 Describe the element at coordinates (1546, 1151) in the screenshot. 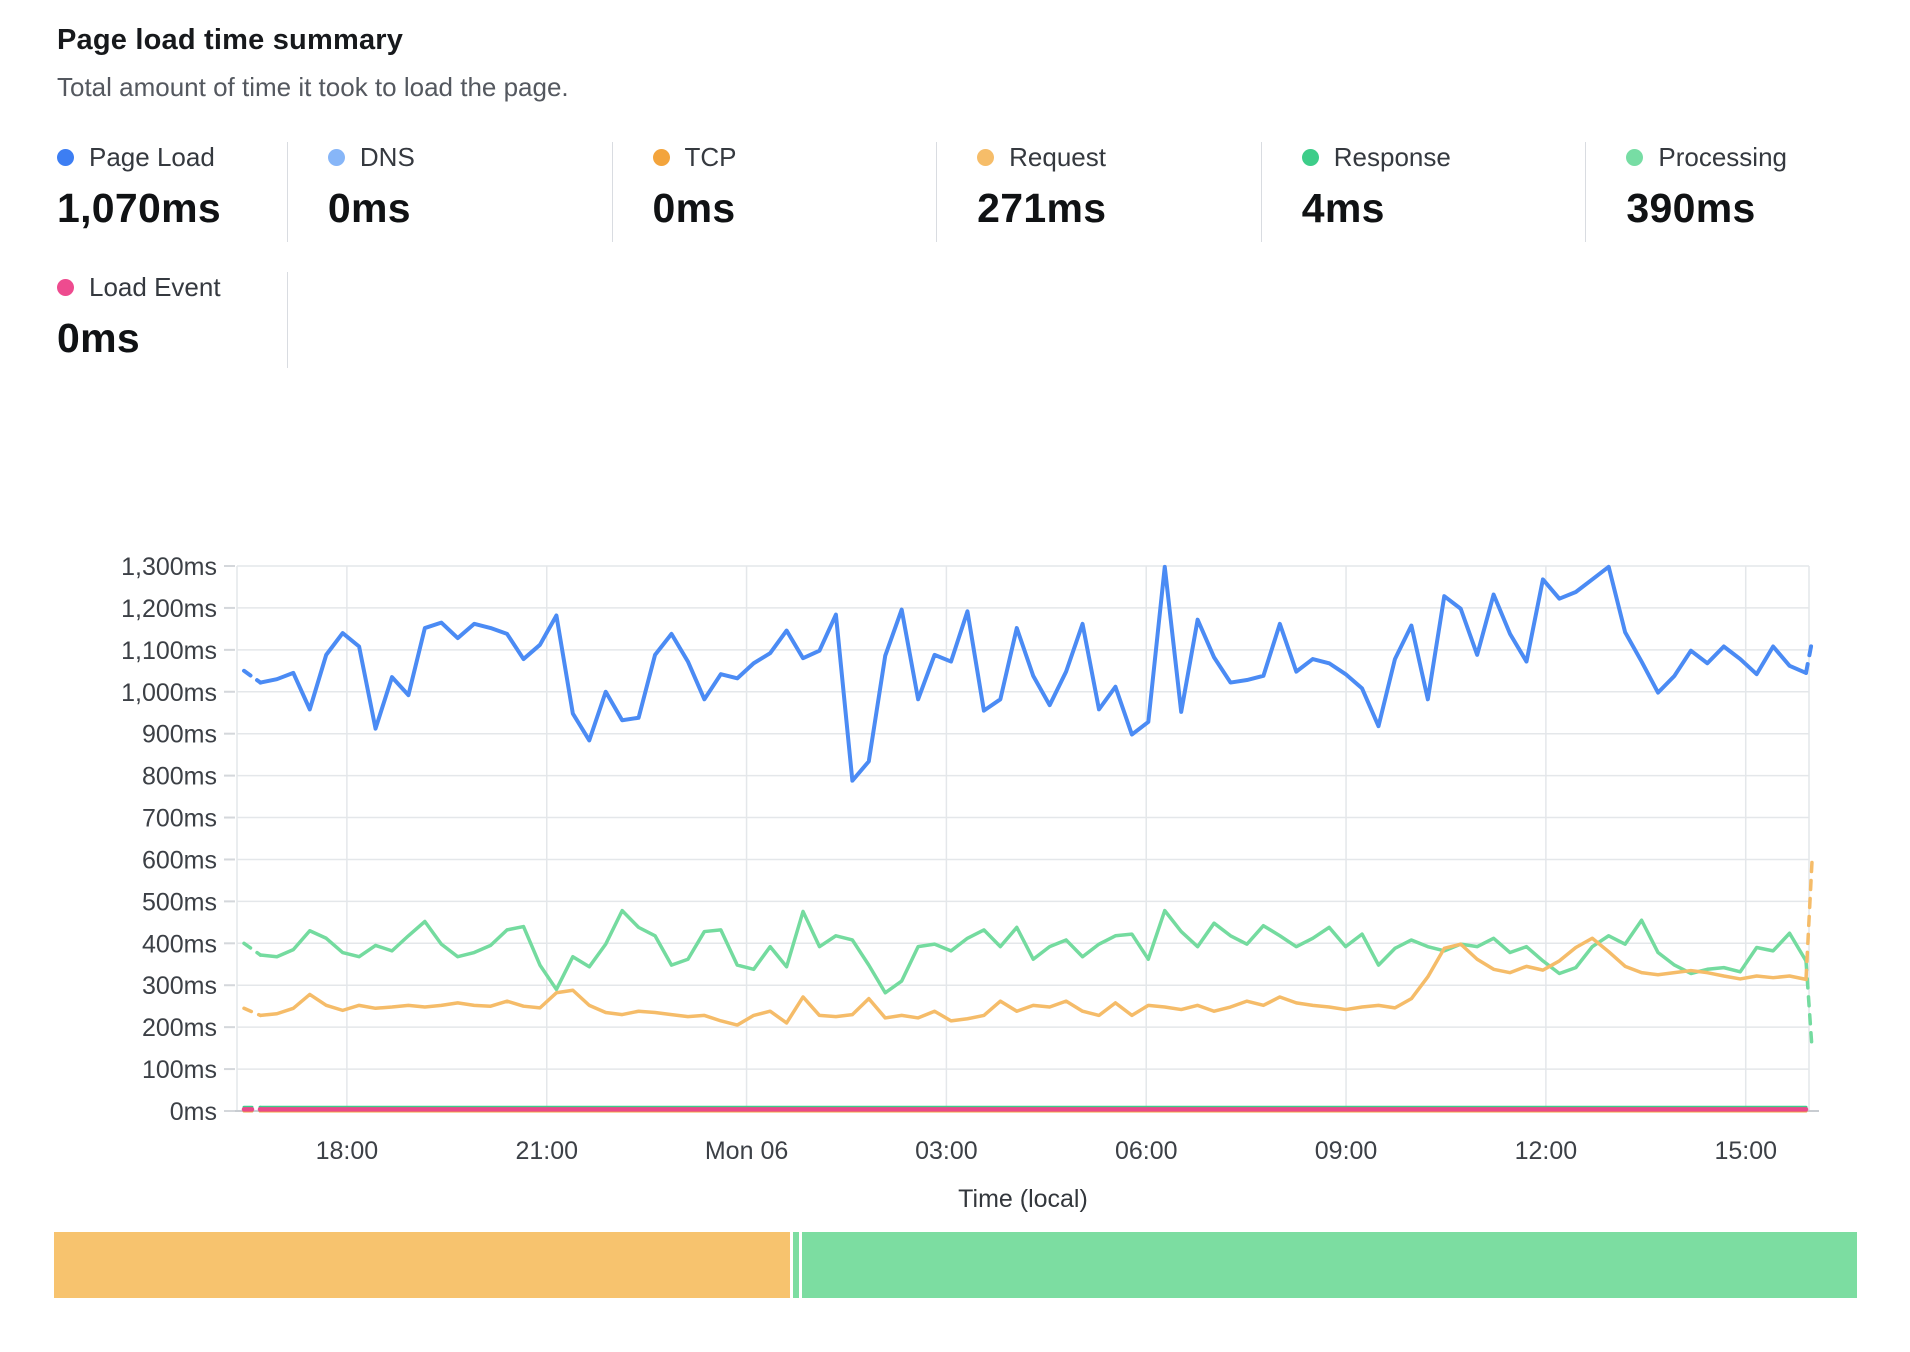

I see `x-tick-label: 12:00` at that location.